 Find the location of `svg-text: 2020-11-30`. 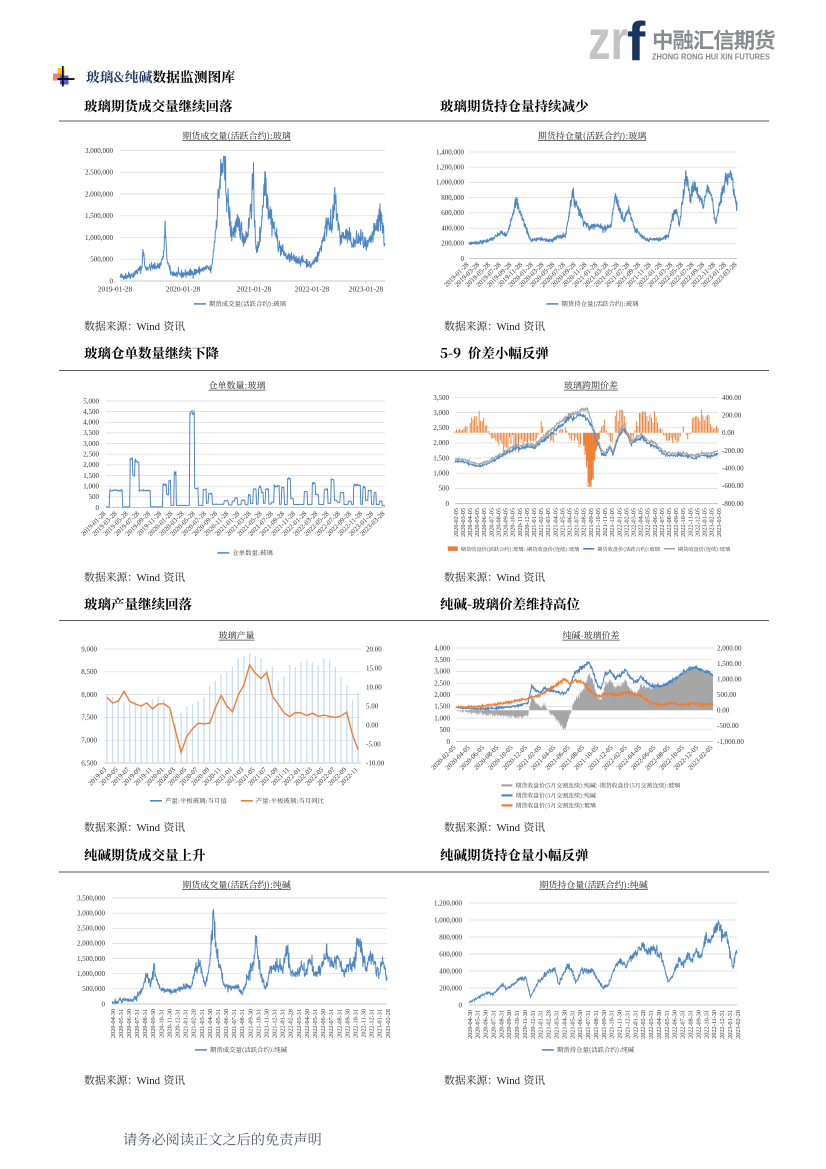

svg-text: 2020-11-30 is located at coordinates (169, 1023).